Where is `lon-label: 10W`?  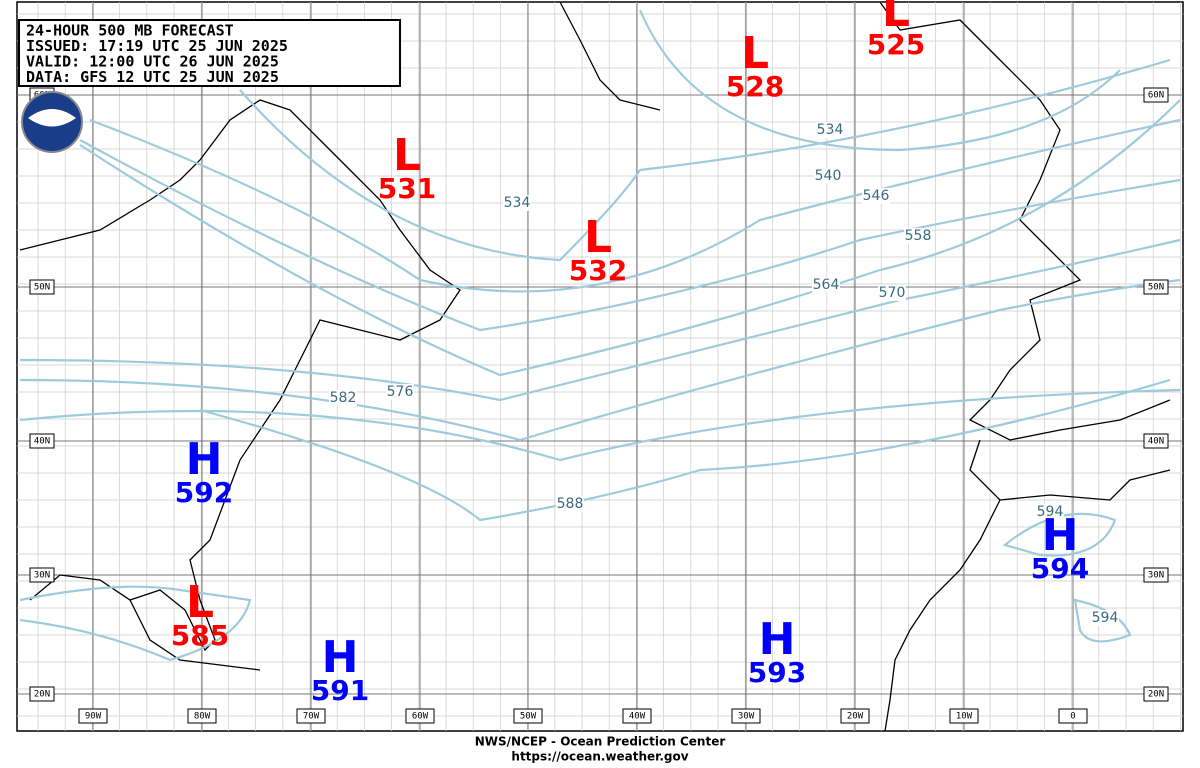 lon-label: 10W is located at coordinates (964, 717).